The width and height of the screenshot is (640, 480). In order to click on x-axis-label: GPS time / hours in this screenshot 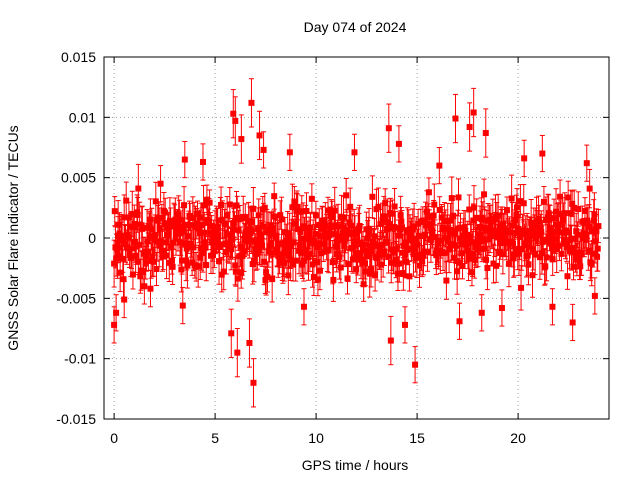, I will do `click(355, 465)`.